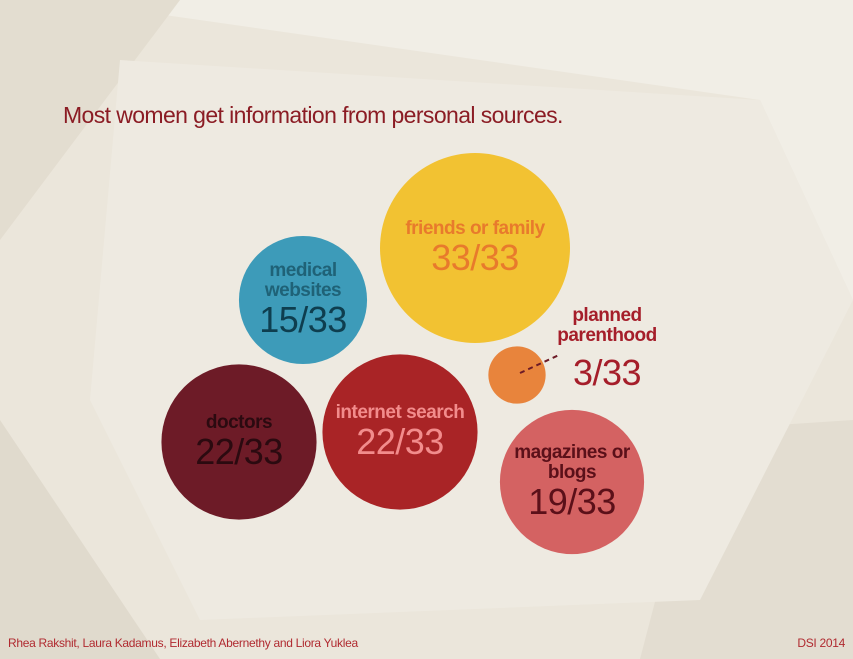  Describe the element at coordinates (539, 364) in the screenshot. I see `leader-line` at that location.